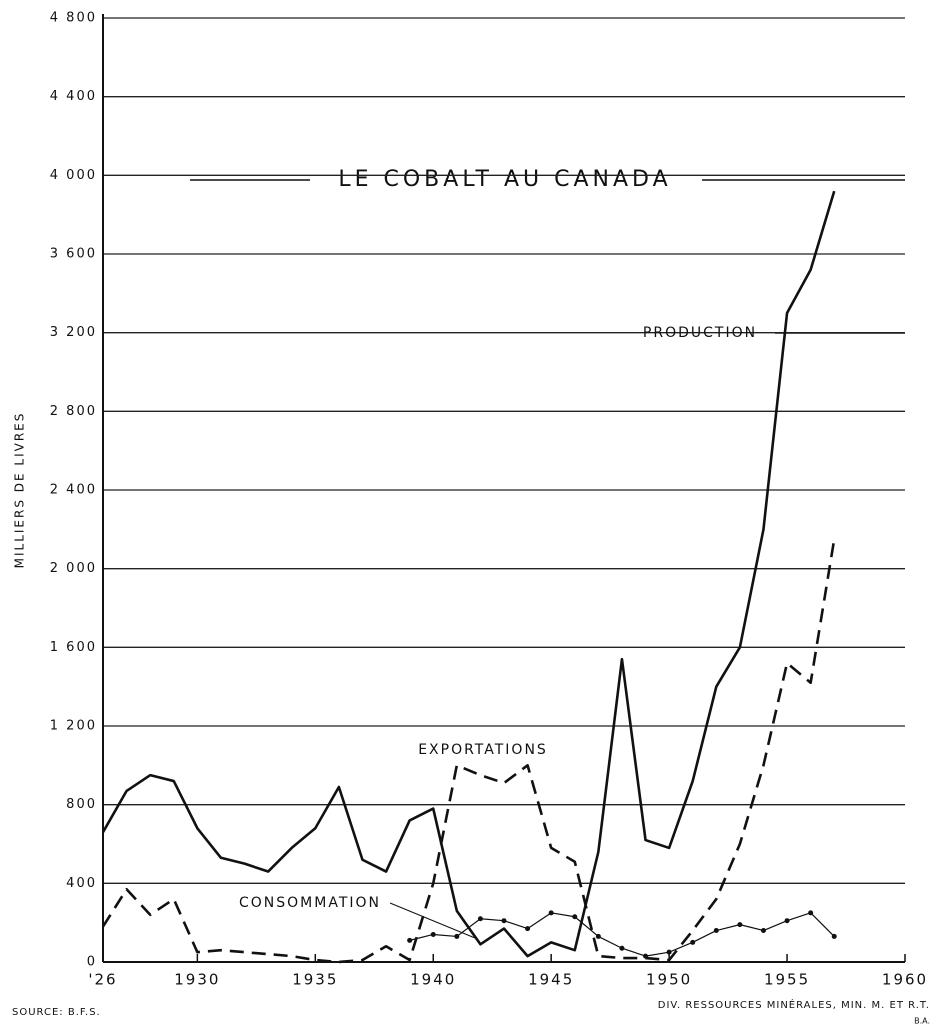 The width and height of the screenshot is (935, 1028). Describe the element at coordinates (551, 980) in the screenshot. I see `x-tick-label: 1945` at that location.